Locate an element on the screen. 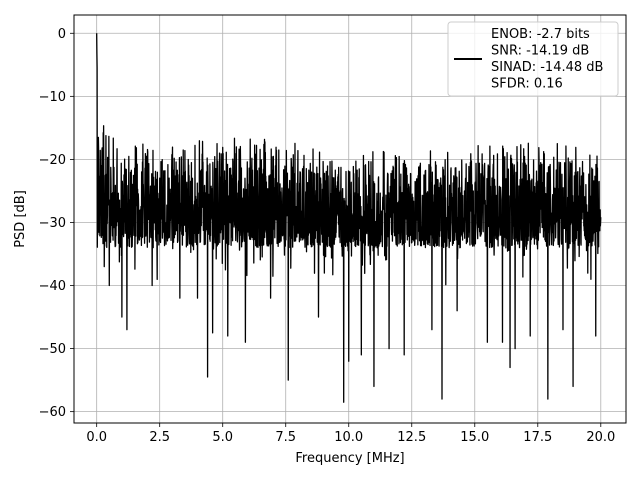  legend-enob: ENOB: -2.7 bits is located at coordinates (540, 34).